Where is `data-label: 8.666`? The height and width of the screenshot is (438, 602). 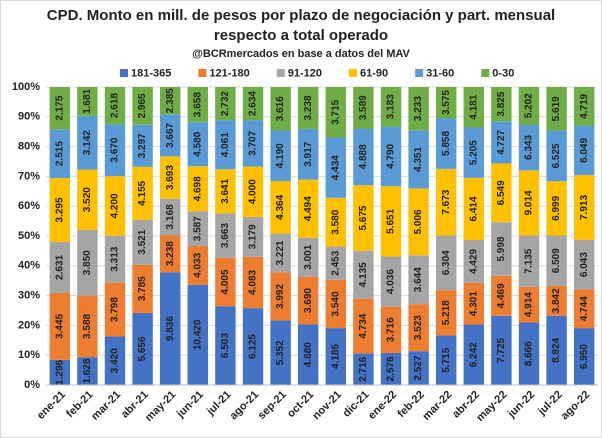 data-label: 8.666 is located at coordinates (529, 353).